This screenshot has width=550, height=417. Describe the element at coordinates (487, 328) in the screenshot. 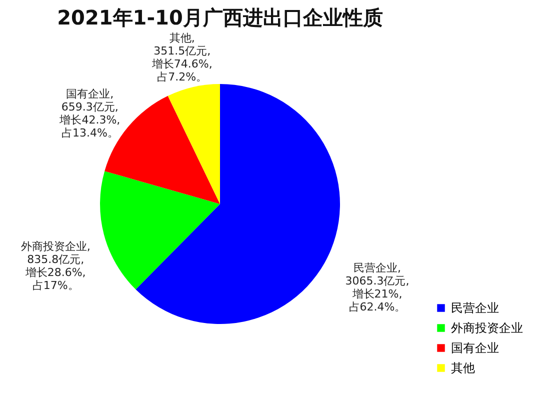

I see `legend-label: 外商投资企业` at that location.